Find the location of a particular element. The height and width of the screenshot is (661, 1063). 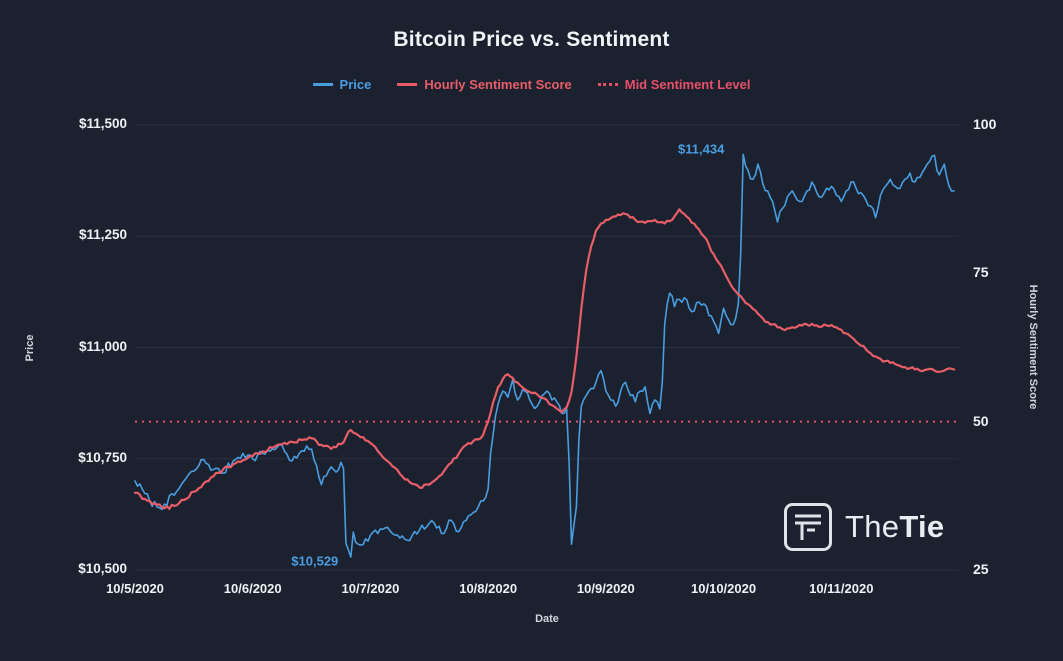

mid-sentiment-swatch is located at coordinates (607, 84).